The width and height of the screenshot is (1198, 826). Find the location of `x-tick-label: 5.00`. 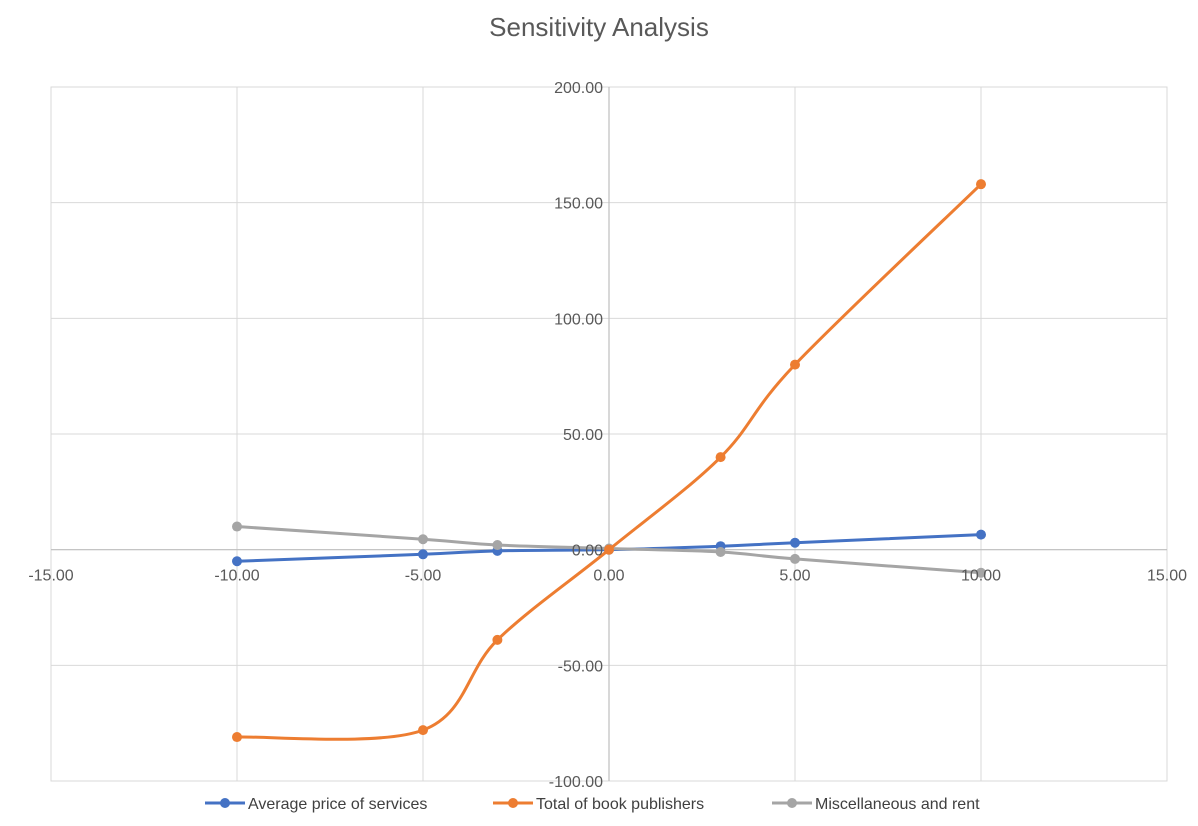

x-tick-label: 5.00 is located at coordinates (794, 576).